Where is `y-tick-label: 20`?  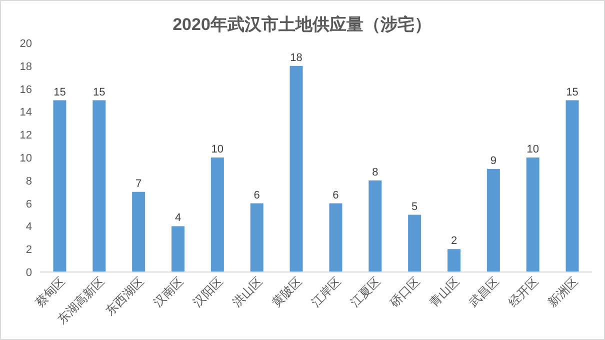
y-tick-label: 20 is located at coordinates (26, 44).